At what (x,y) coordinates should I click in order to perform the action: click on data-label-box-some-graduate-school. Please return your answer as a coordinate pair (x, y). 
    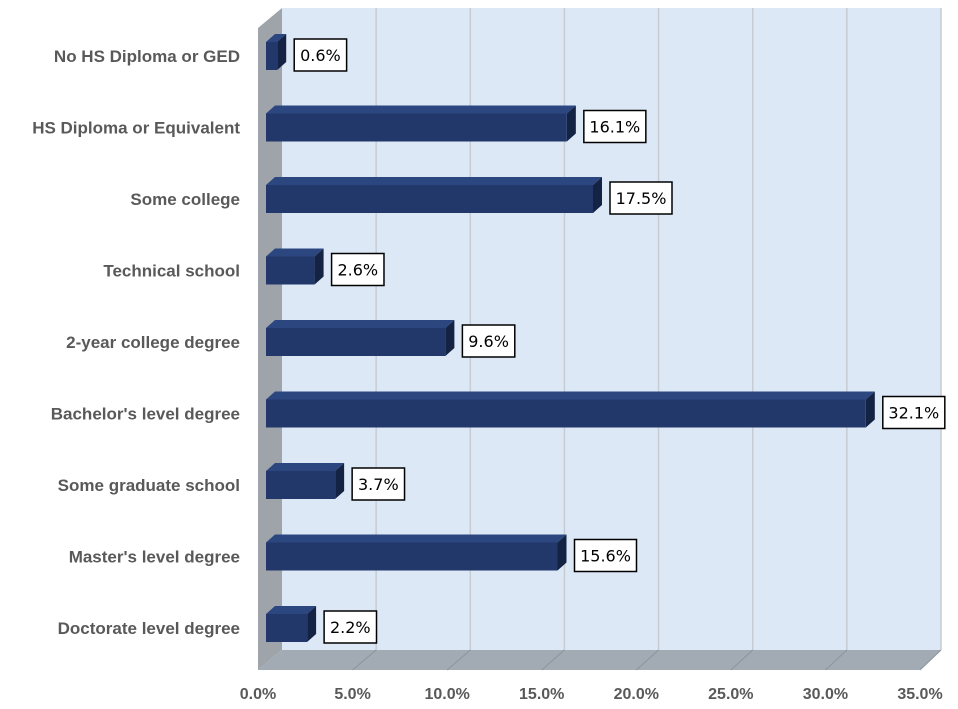
    Looking at the image, I should click on (378, 484).